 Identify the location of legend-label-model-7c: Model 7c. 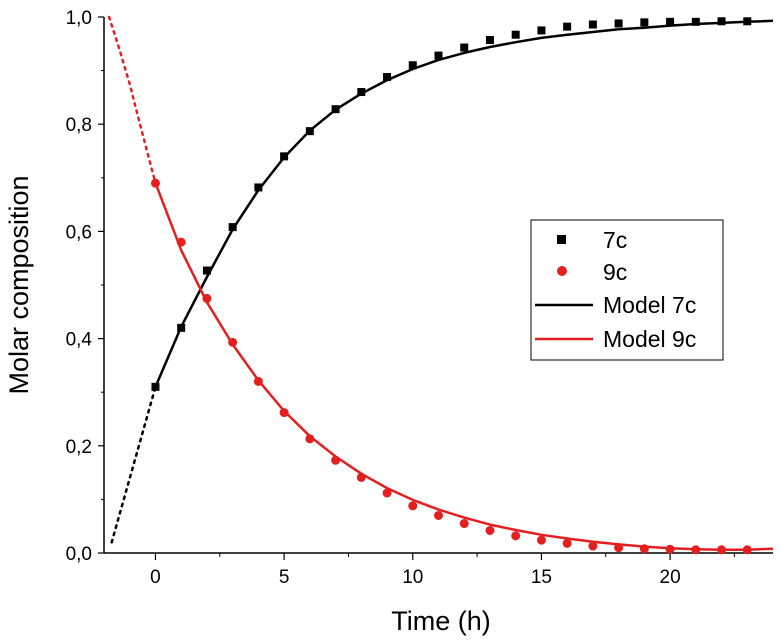
(649, 305).